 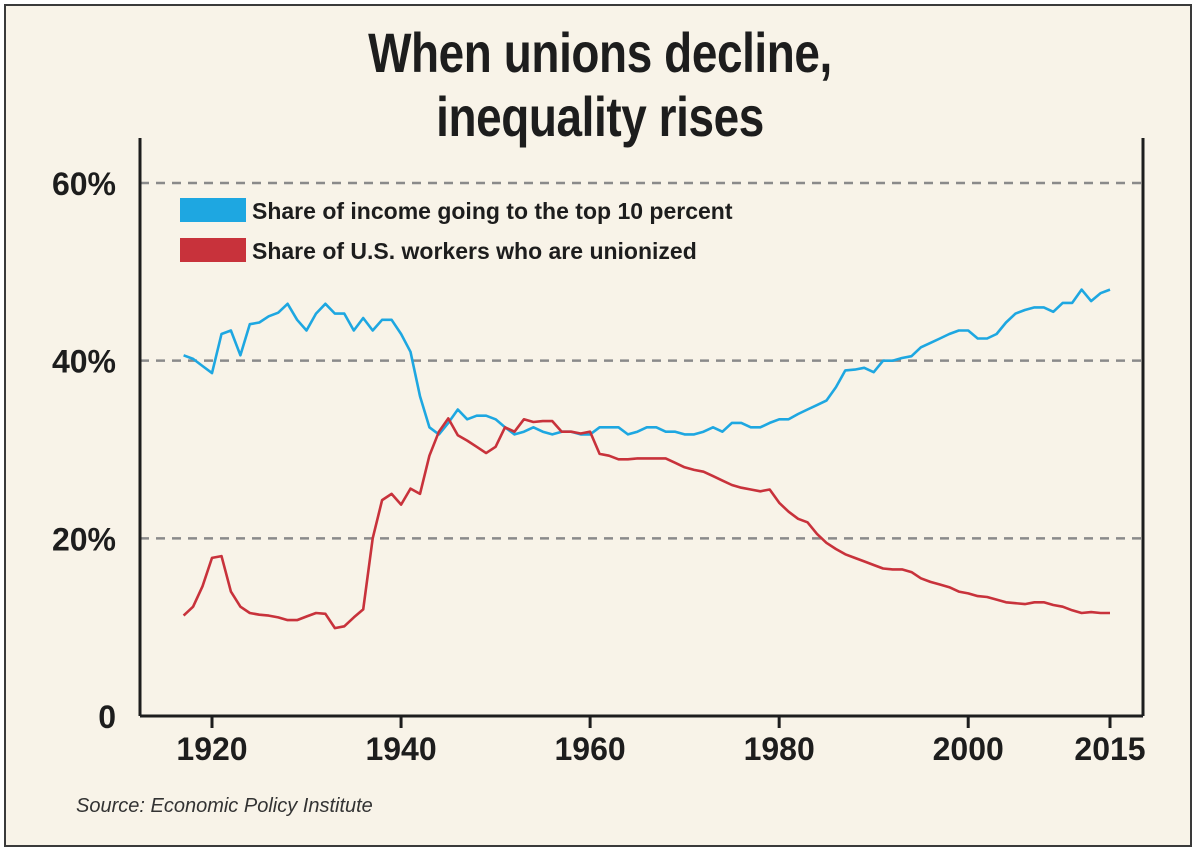 I want to click on legend-swatch-unionized, so click(x=213, y=250).